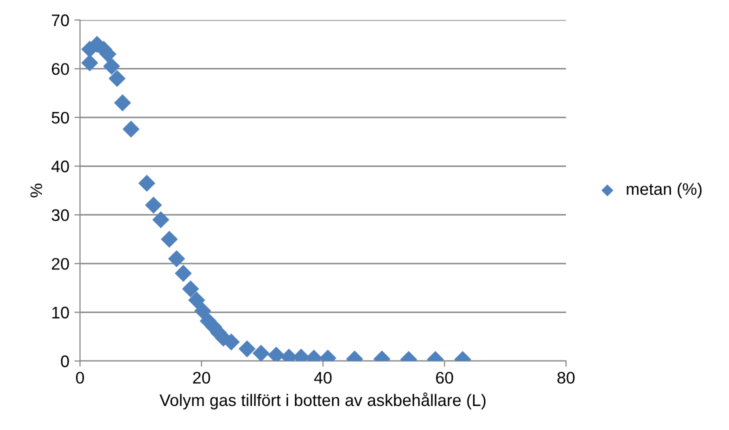  Describe the element at coordinates (60, 20) in the screenshot. I see `y-tick-label: 70` at that location.